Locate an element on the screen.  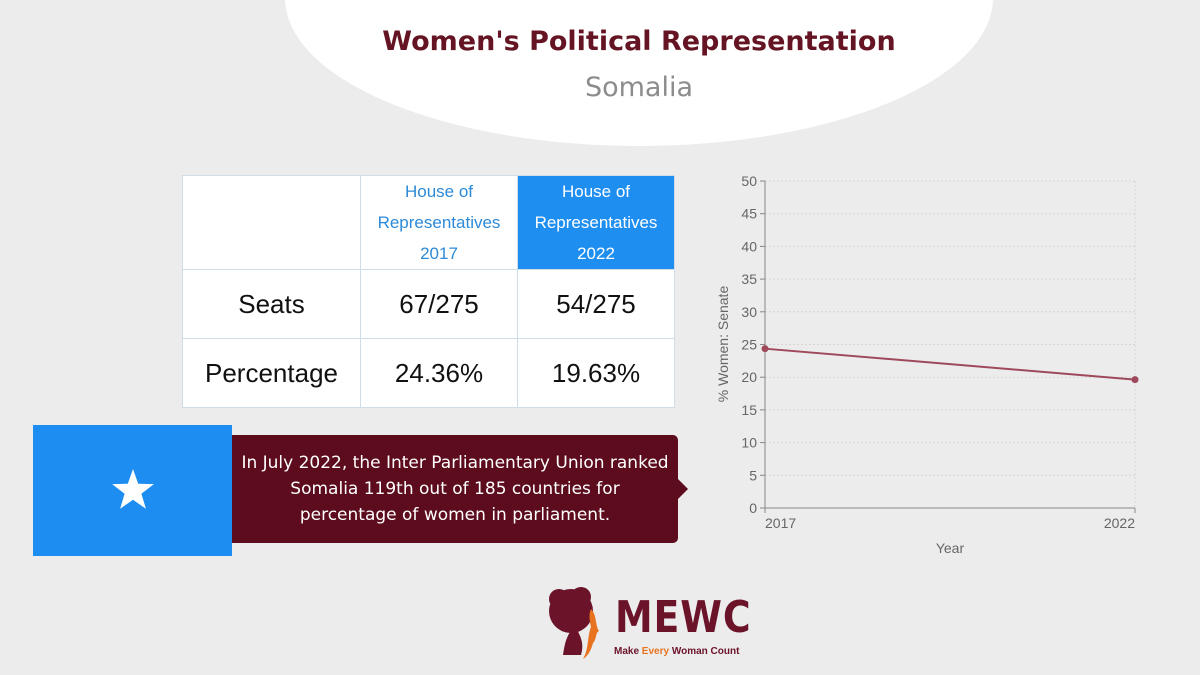
row-label-percentage: Percentage is located at coordinates (271, 373).